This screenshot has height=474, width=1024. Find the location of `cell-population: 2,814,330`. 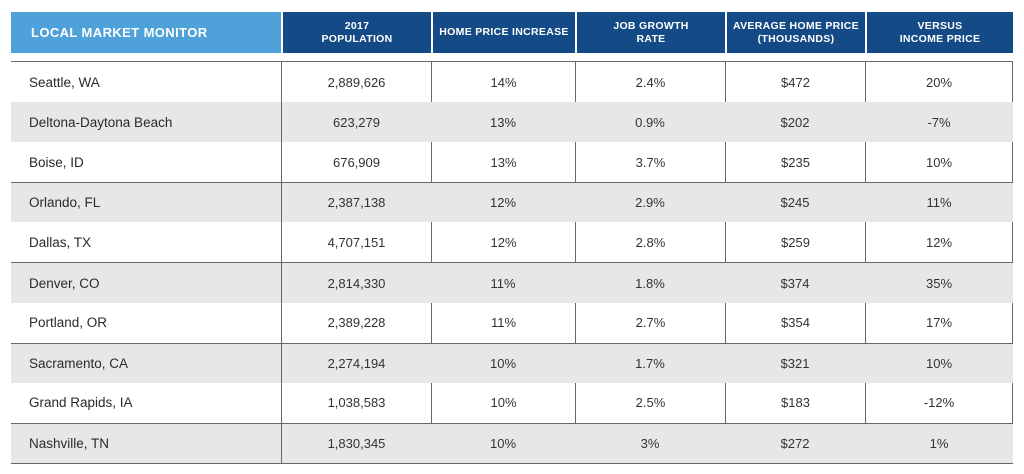

cell-population: 2,814,330 is located at coordinates (356, 283).